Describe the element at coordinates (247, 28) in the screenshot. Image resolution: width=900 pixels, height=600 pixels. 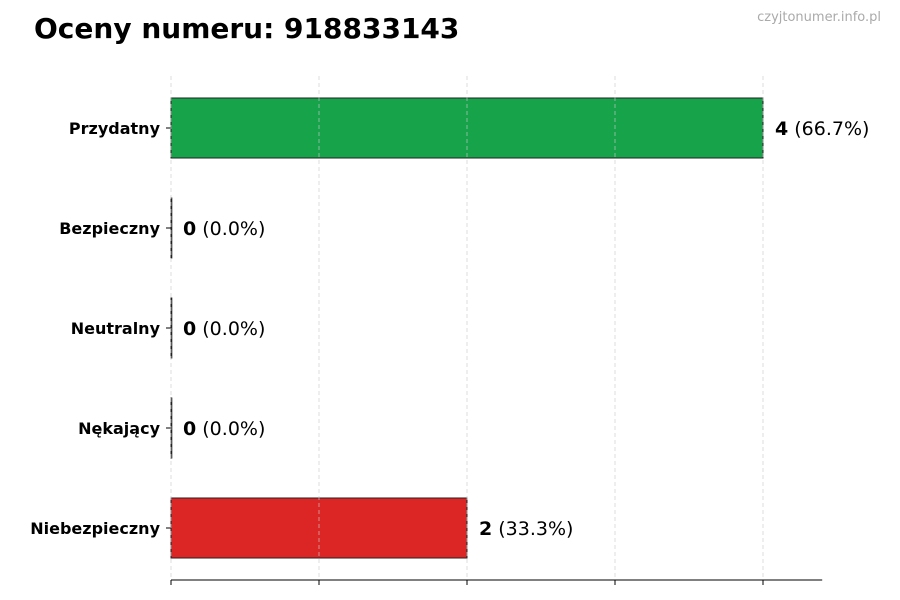
I see `chart-title: Oceny numeru: 918833143` at that location.